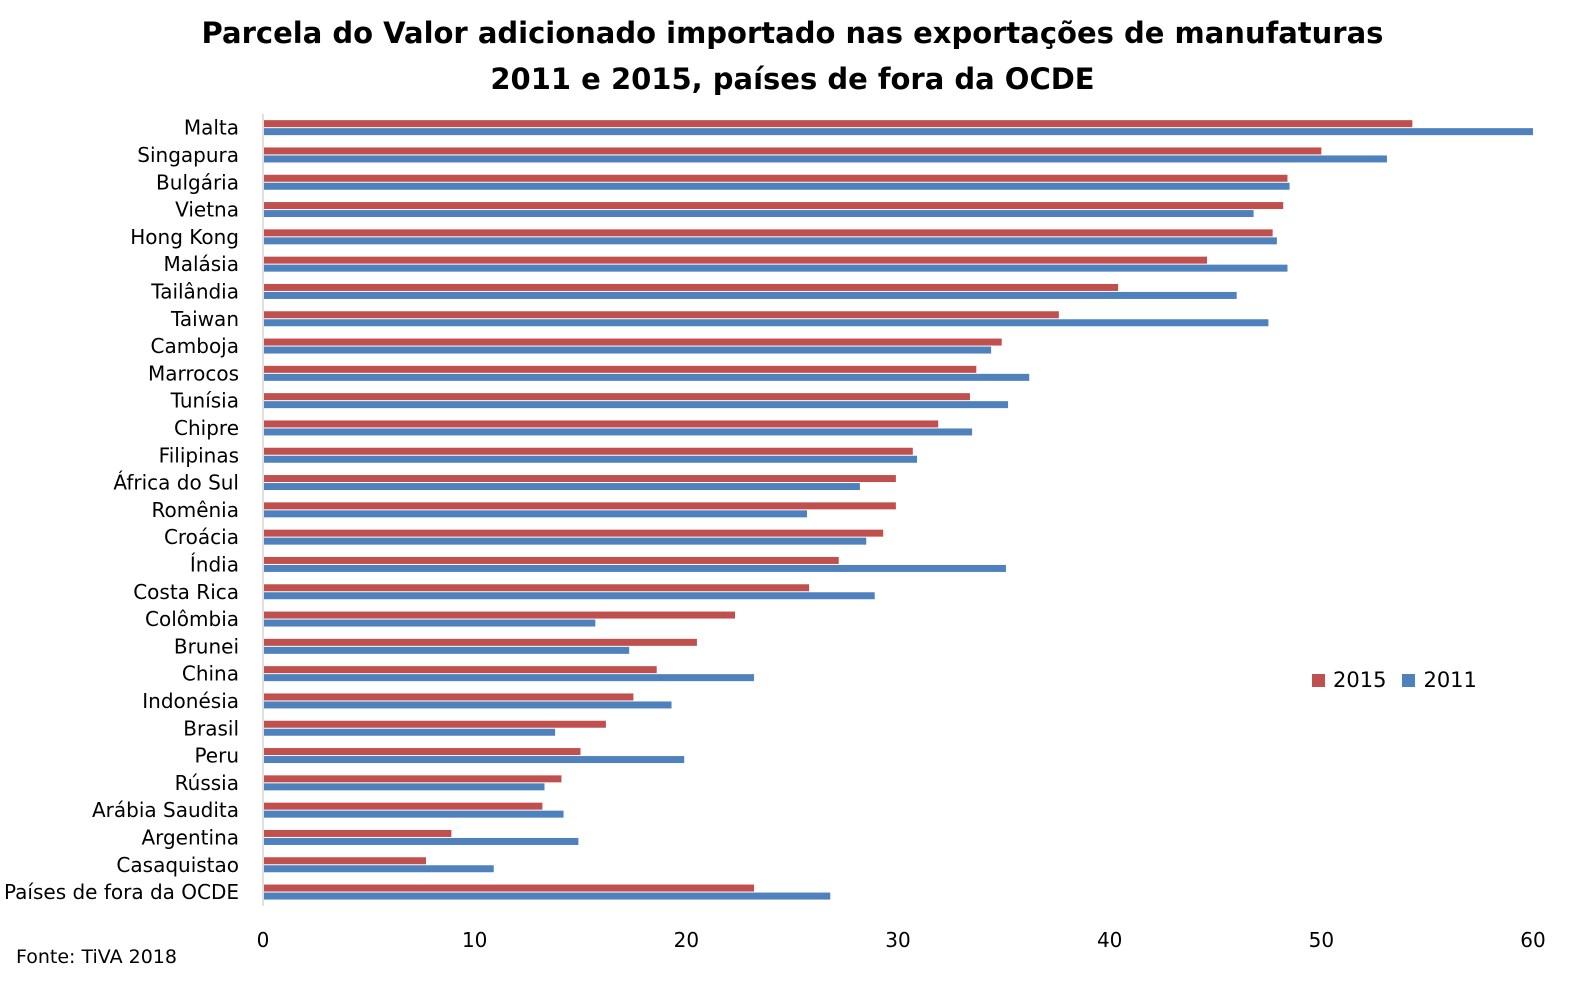  Describe the element at coordinates (201, 537) in the screenshot. I see `category-label: Croácia` at that location.